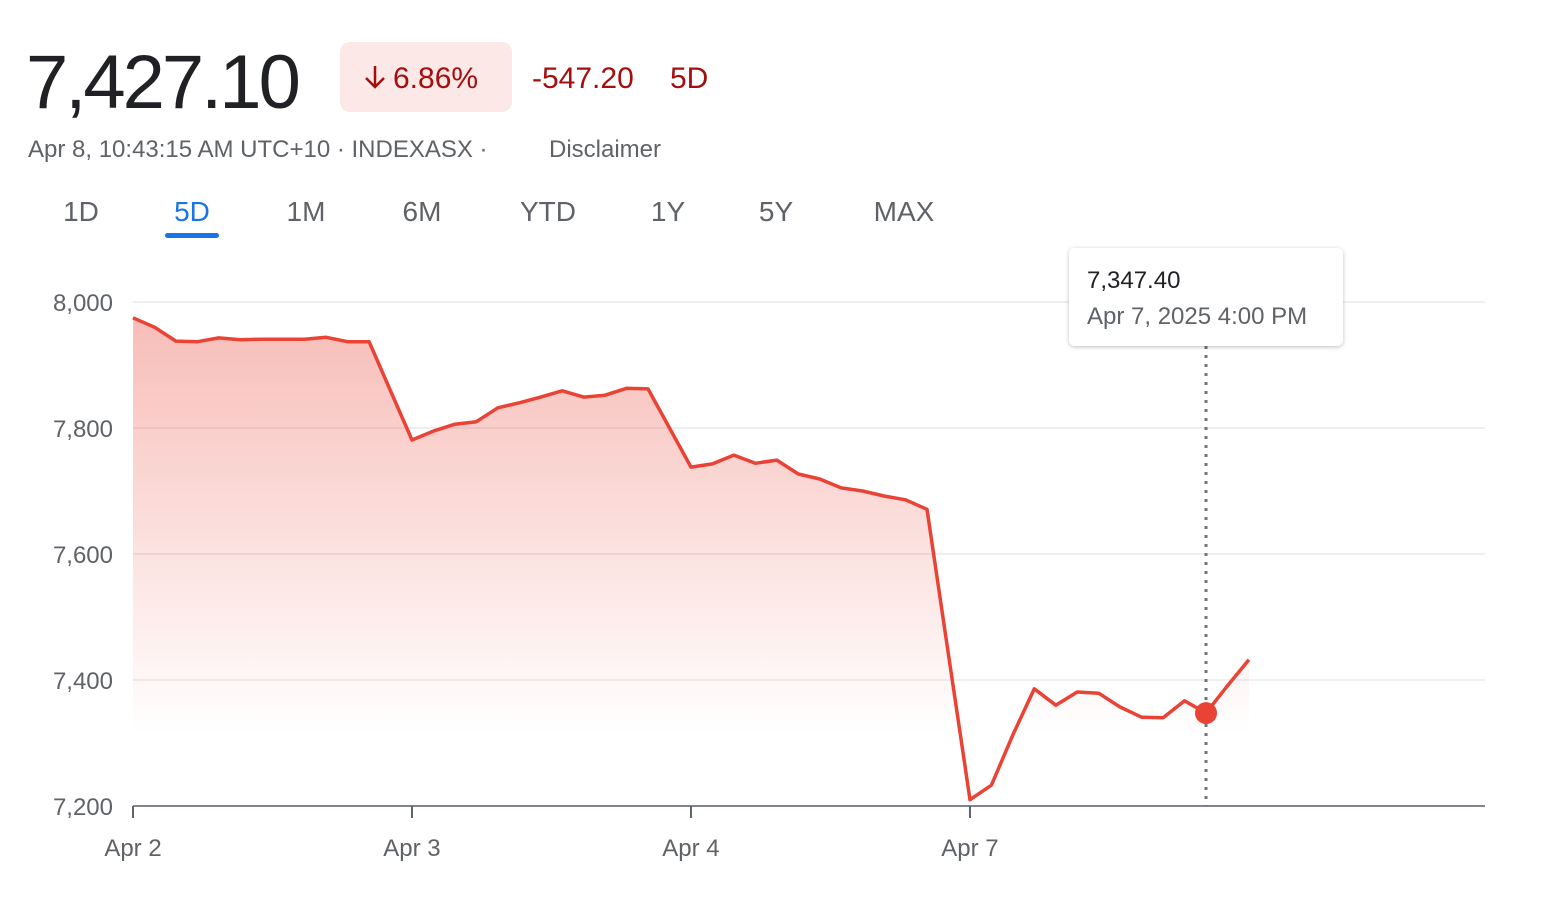 Image resolution: width=1557 pixels, height=900 pixels. Describe the element at coordinates (422, 211) in the screenshot. I see `range-tab: 6M` at that location.